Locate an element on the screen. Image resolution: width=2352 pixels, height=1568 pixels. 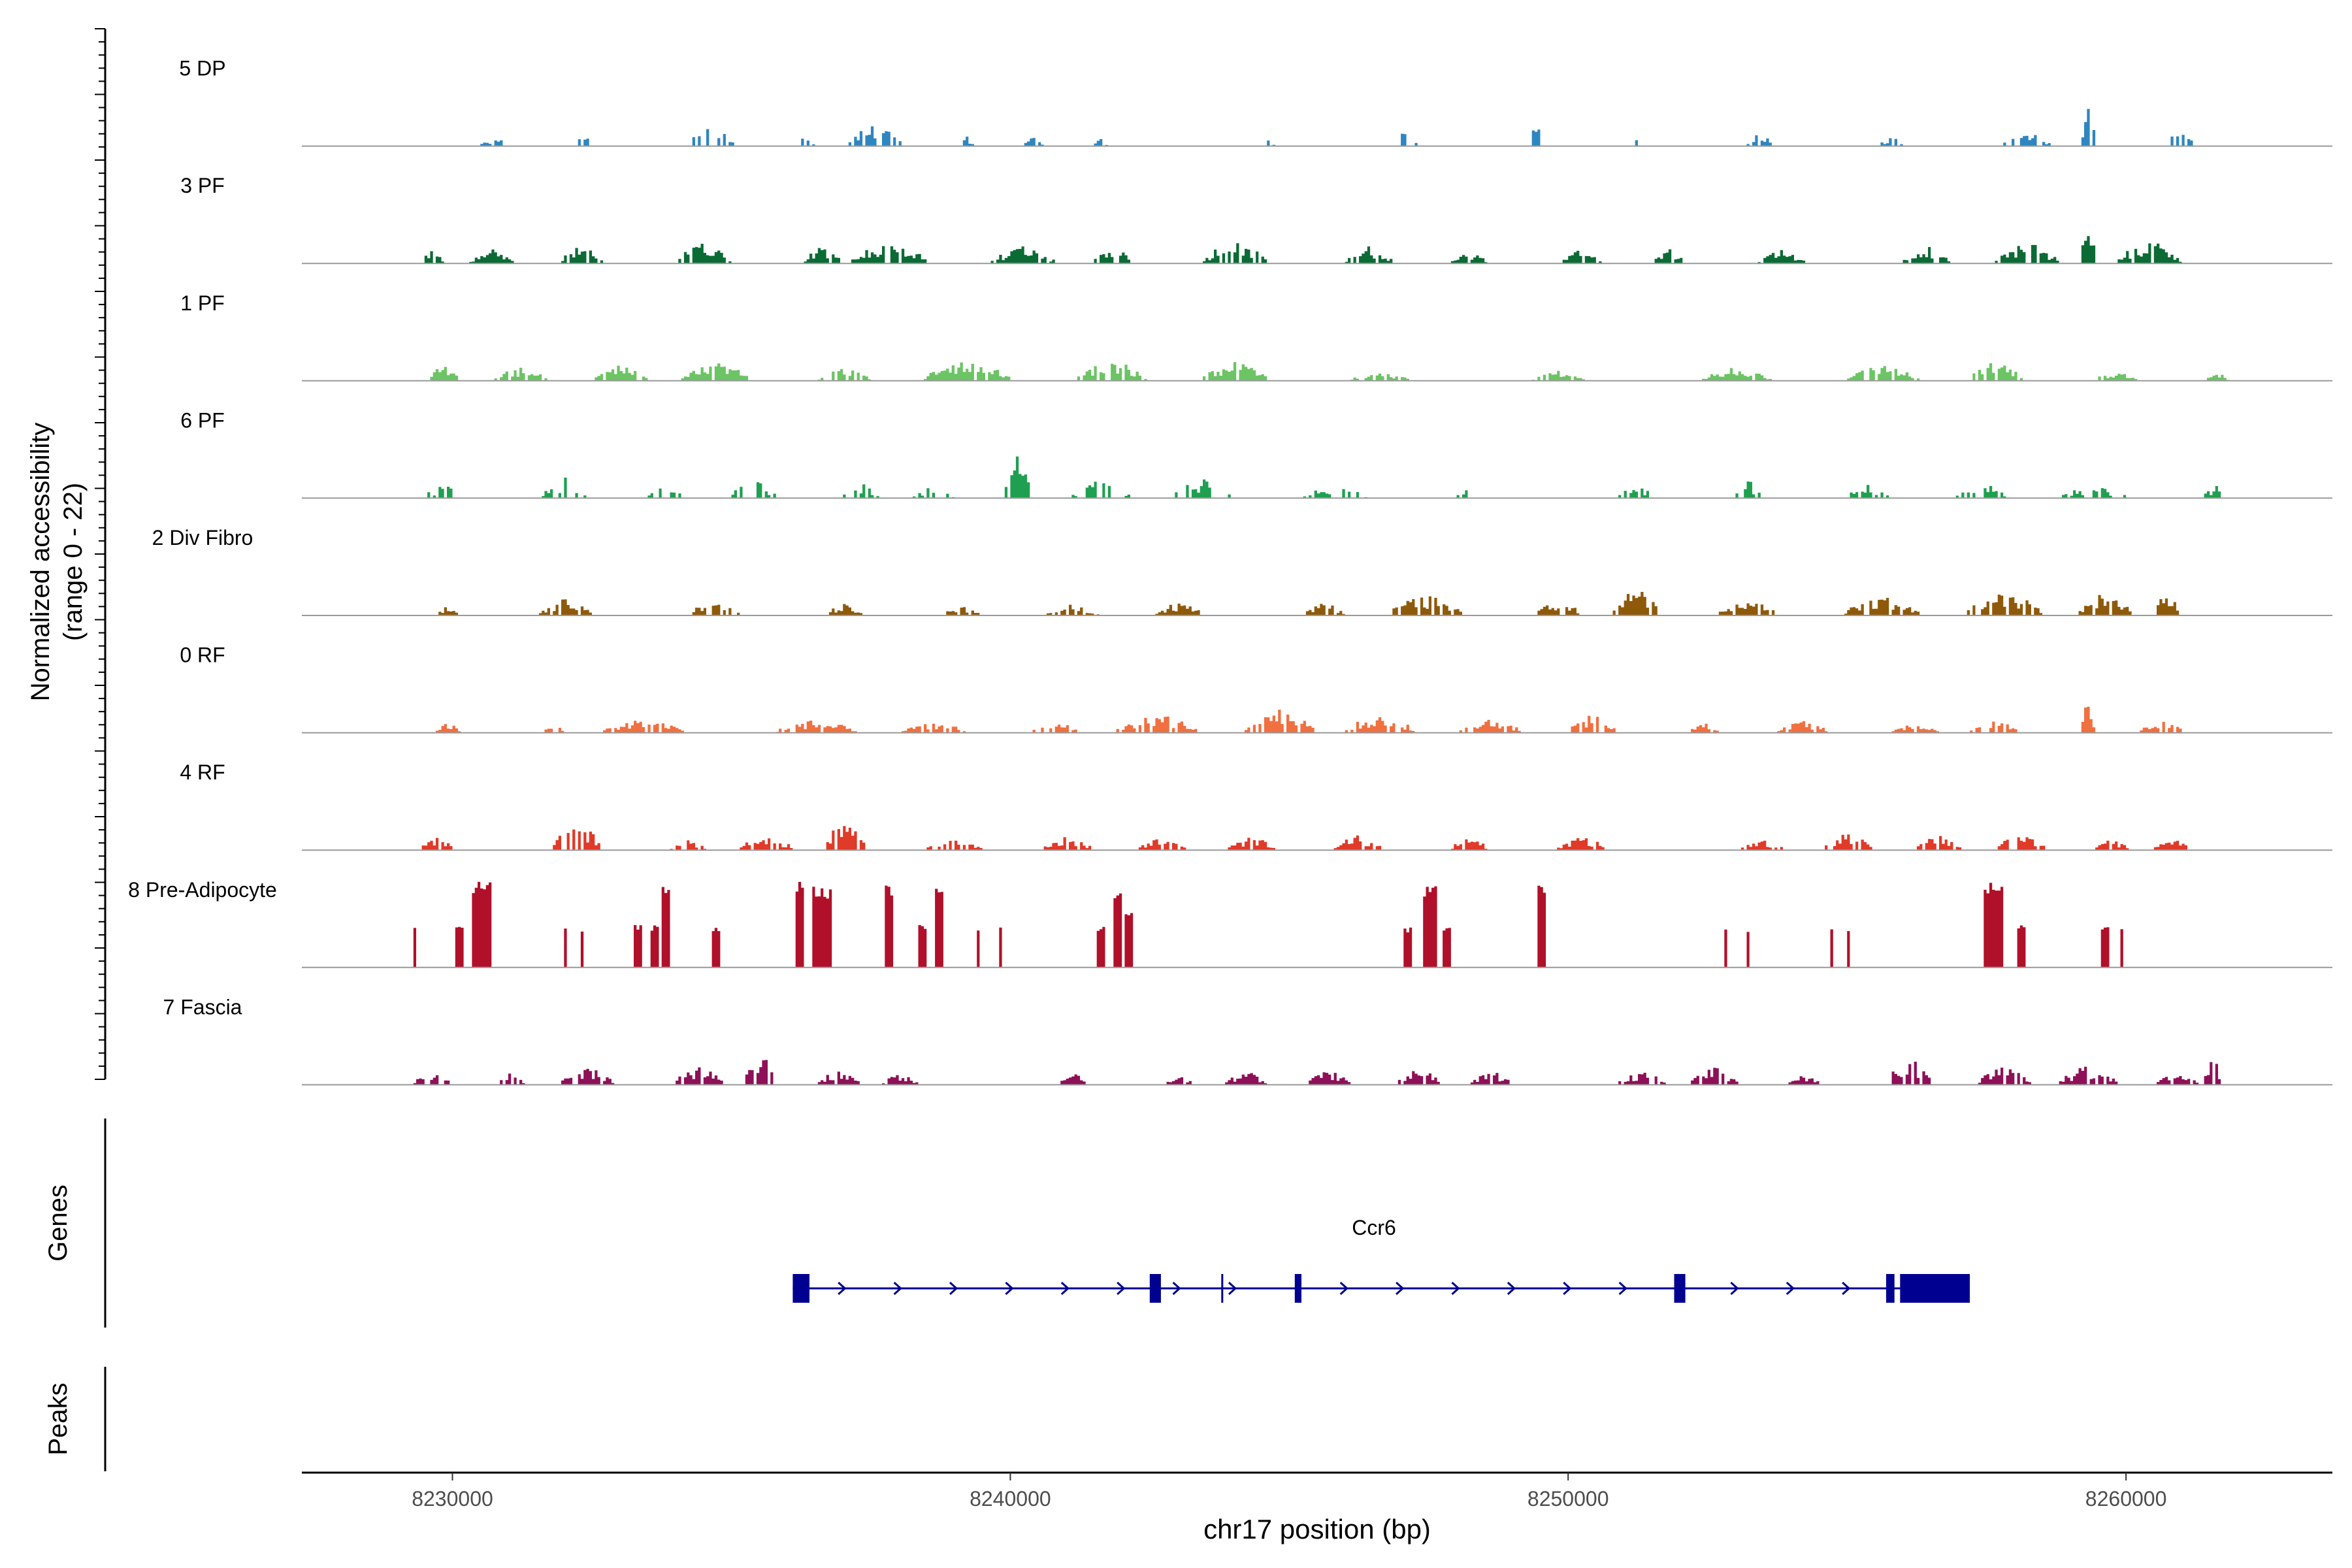
track-label: 3 PF is located at coordinates (202, 185).